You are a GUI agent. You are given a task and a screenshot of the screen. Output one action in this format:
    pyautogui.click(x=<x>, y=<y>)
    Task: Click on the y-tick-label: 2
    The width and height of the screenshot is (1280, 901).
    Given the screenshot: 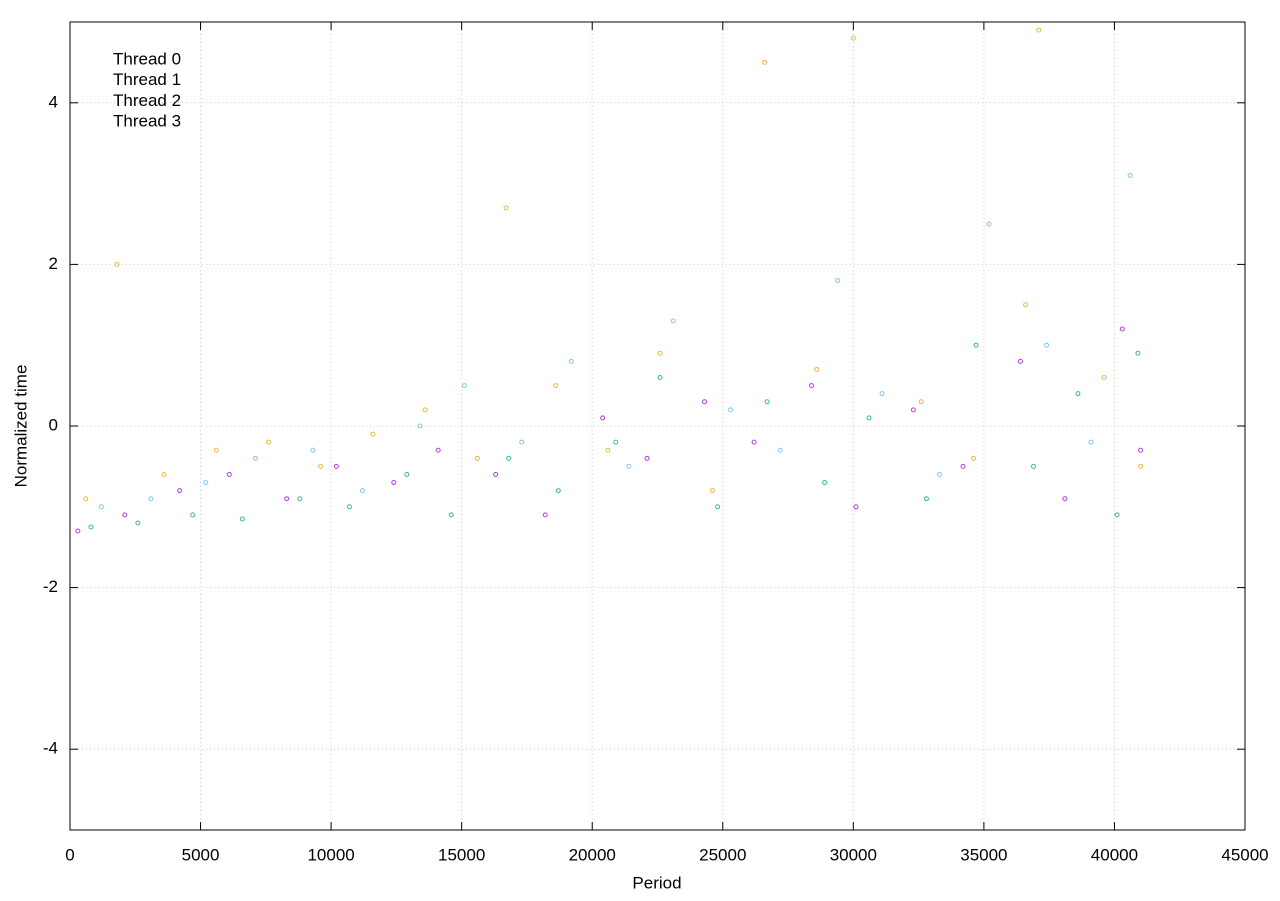 What is the action you would take?
    pyautogui.click(x=53, y=263)
    